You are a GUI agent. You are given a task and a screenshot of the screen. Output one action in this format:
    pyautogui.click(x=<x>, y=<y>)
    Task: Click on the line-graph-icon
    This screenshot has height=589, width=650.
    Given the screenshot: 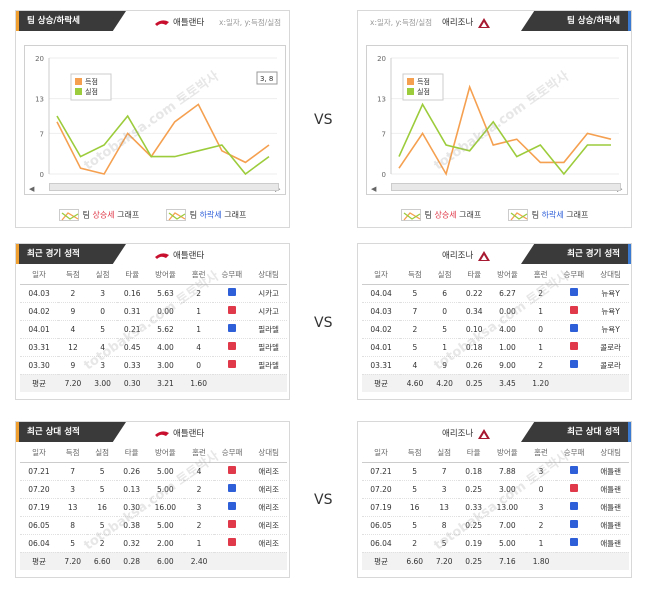 What is the action you would take?
    pyautogui.click(x=175, y=215)
    